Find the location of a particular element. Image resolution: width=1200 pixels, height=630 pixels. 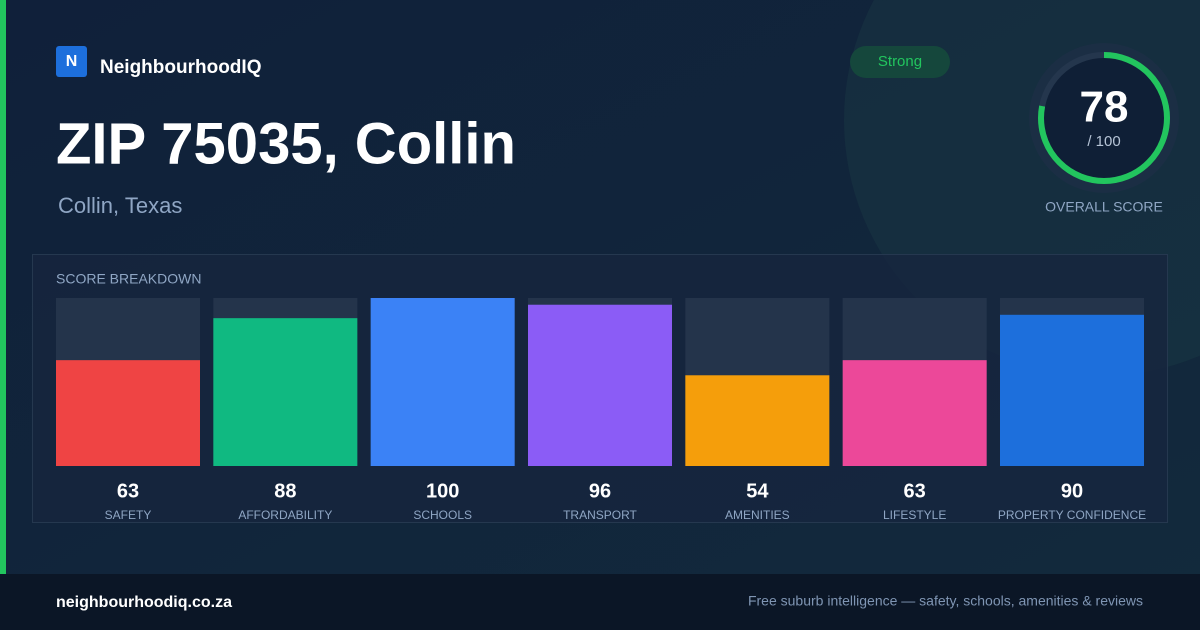

value-label: 90 is located at coordinates (1072, 491).